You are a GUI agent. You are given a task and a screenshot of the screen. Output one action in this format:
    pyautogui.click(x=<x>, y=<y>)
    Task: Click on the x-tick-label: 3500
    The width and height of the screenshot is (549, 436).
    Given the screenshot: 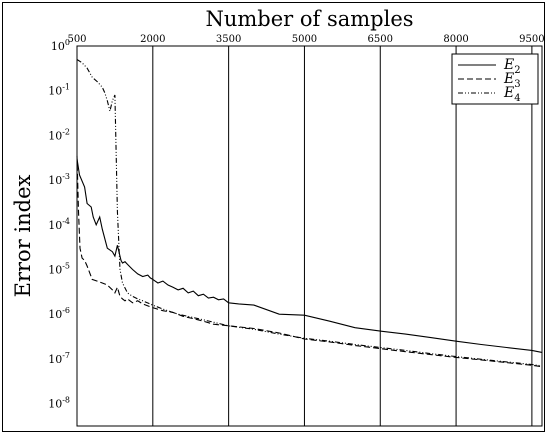 What is the action you would take?
    pyautogui.click(x=228, y=39)
    